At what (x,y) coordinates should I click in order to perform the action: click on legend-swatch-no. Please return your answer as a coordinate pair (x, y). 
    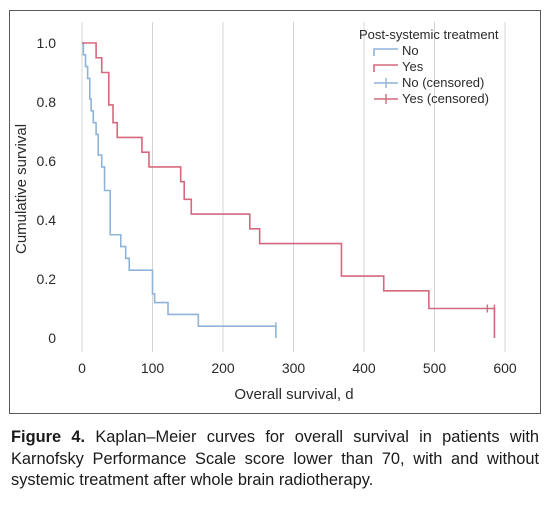
    Looking at the image, I should click on (385, 52).